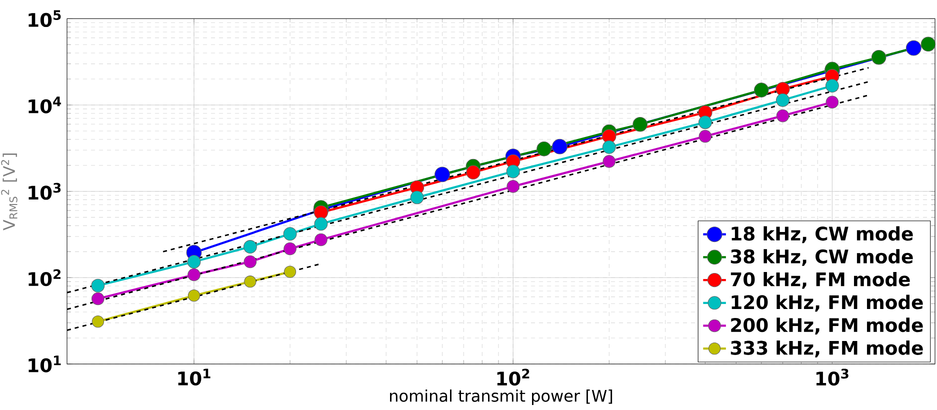 This screenshot has width=937, height=410. Describe the element at coordinates (513, 377) in the screenshot. I see `x-tick-label: 10$^{2}$` at that location.